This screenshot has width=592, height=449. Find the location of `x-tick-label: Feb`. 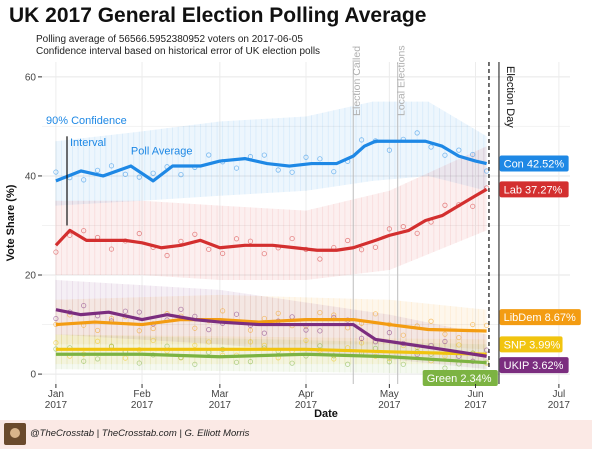

x-tick-label: Feb is located at coordinates (142, 394).